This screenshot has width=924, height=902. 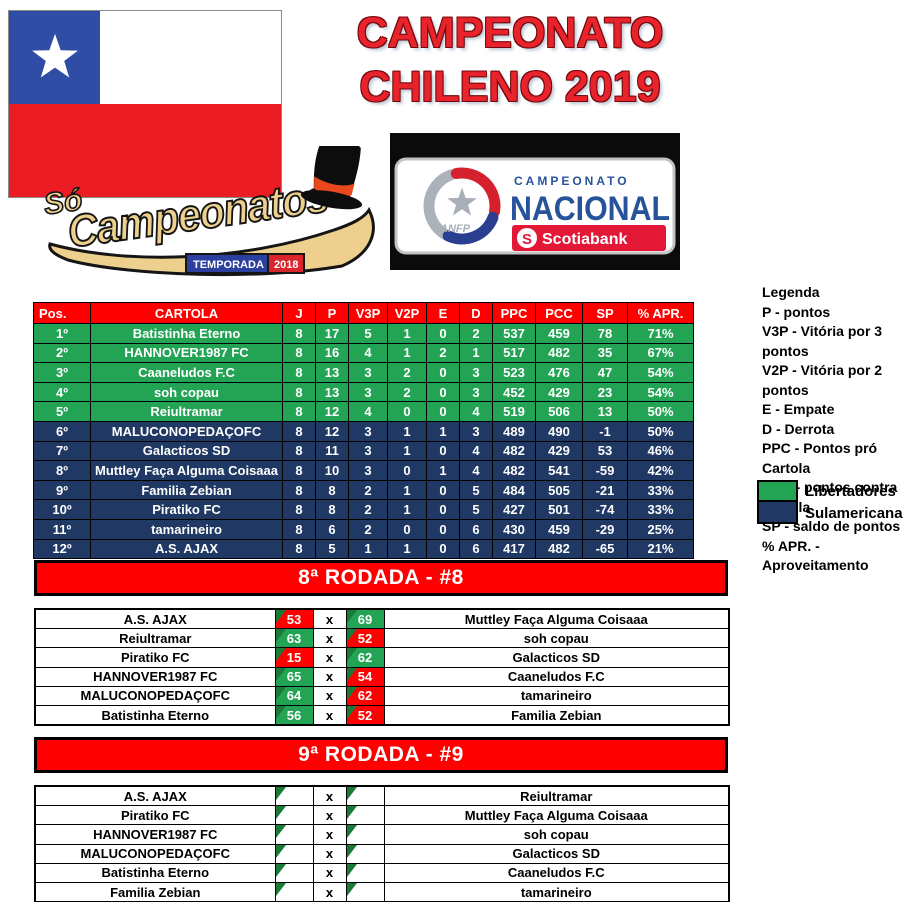 What do you see at coordinates (332, 451) in the screenshot?
I see `cell-p: 11` at bounding box center [332, 451].